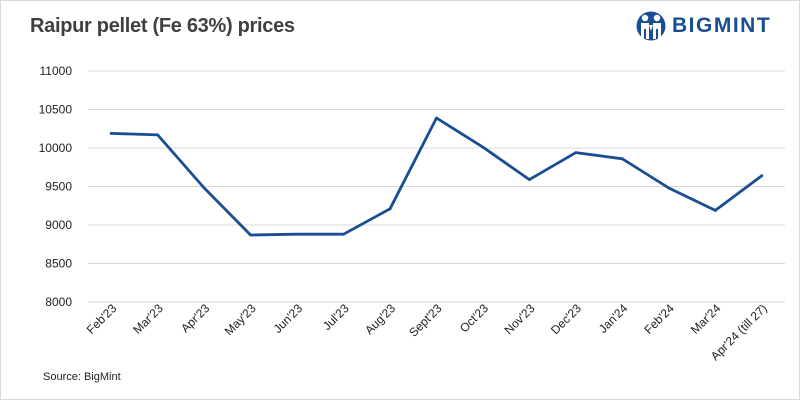  I want to click on y-tick-label: 9000, so click(58, 225).